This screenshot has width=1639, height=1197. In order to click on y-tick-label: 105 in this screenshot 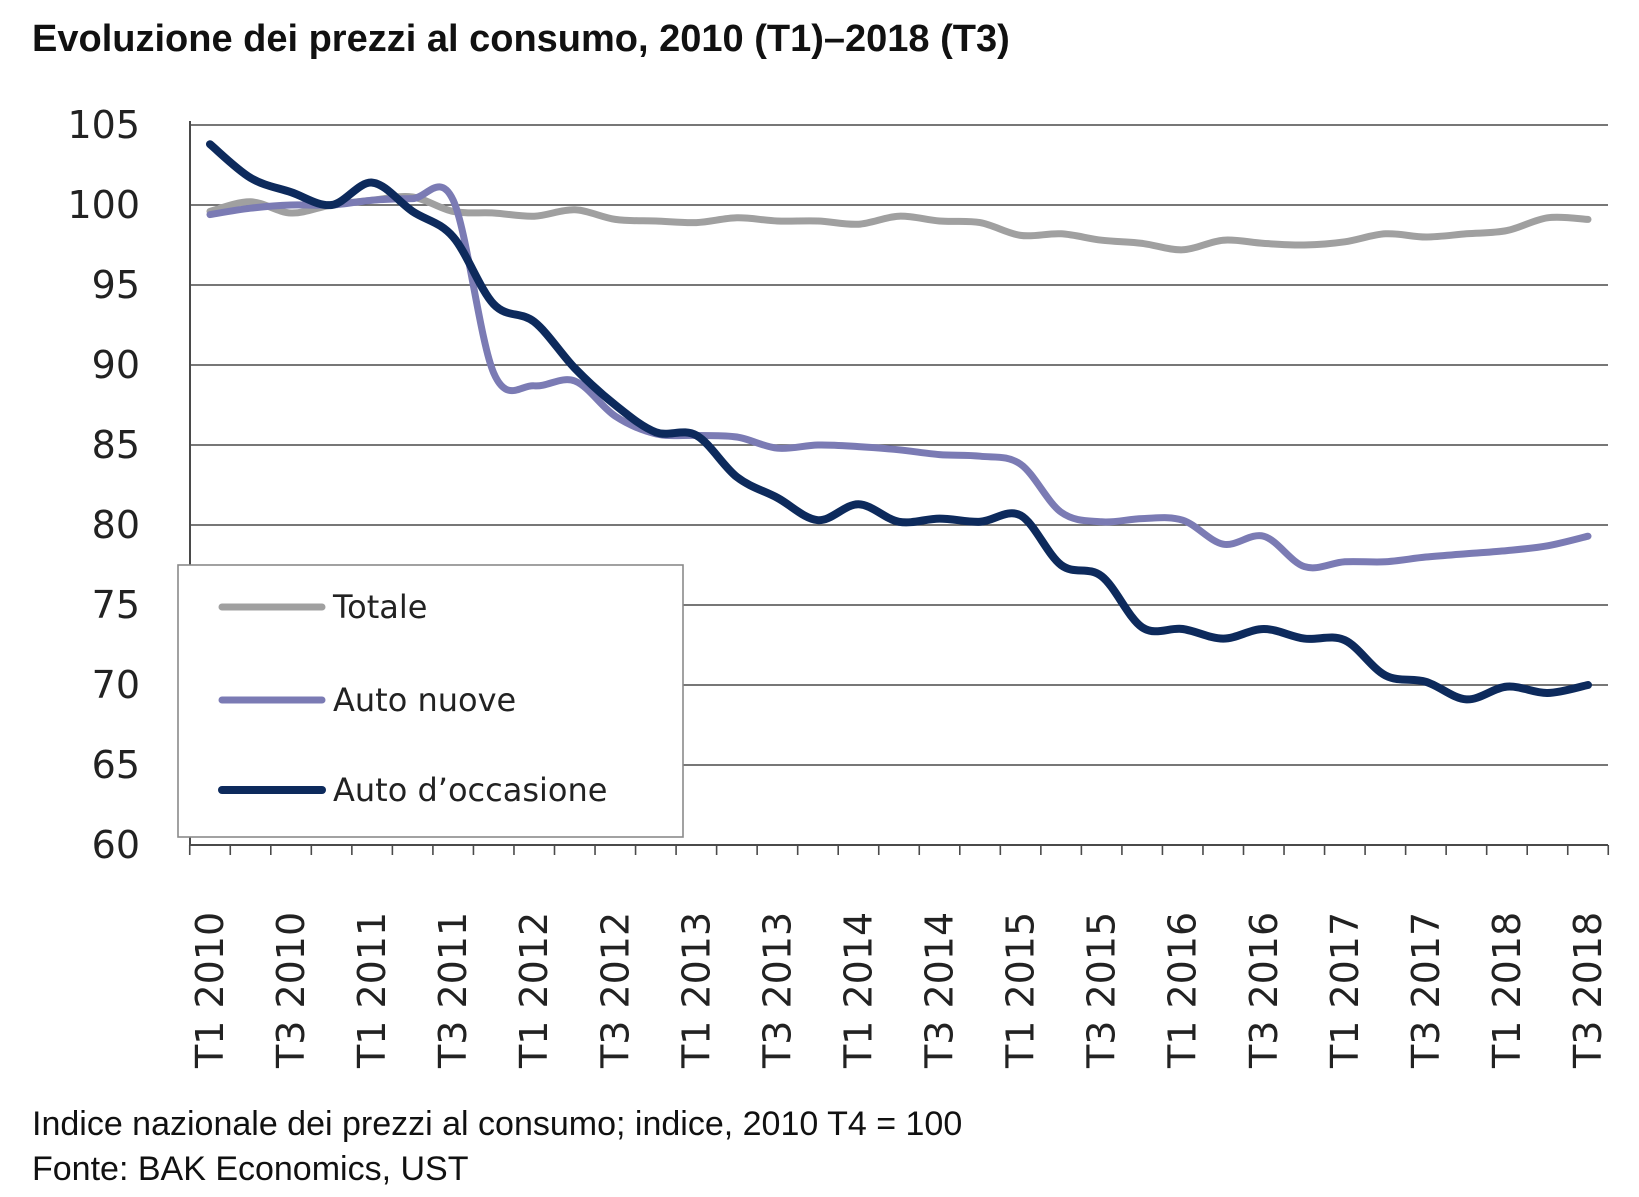, I will do `click(103, 125)`.